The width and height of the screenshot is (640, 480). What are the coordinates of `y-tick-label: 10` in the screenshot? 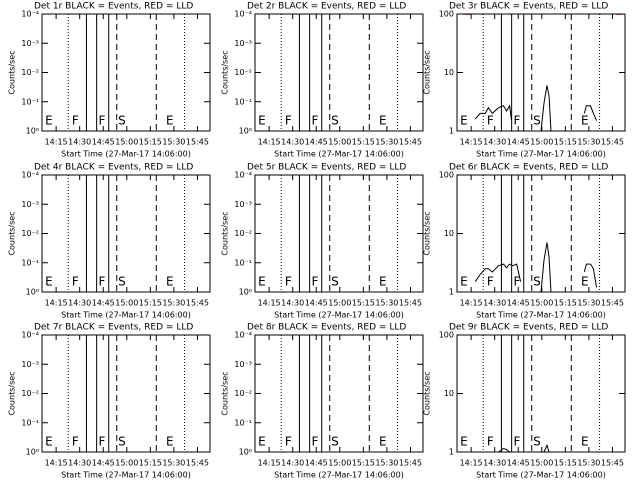 It's located at (449, 72).